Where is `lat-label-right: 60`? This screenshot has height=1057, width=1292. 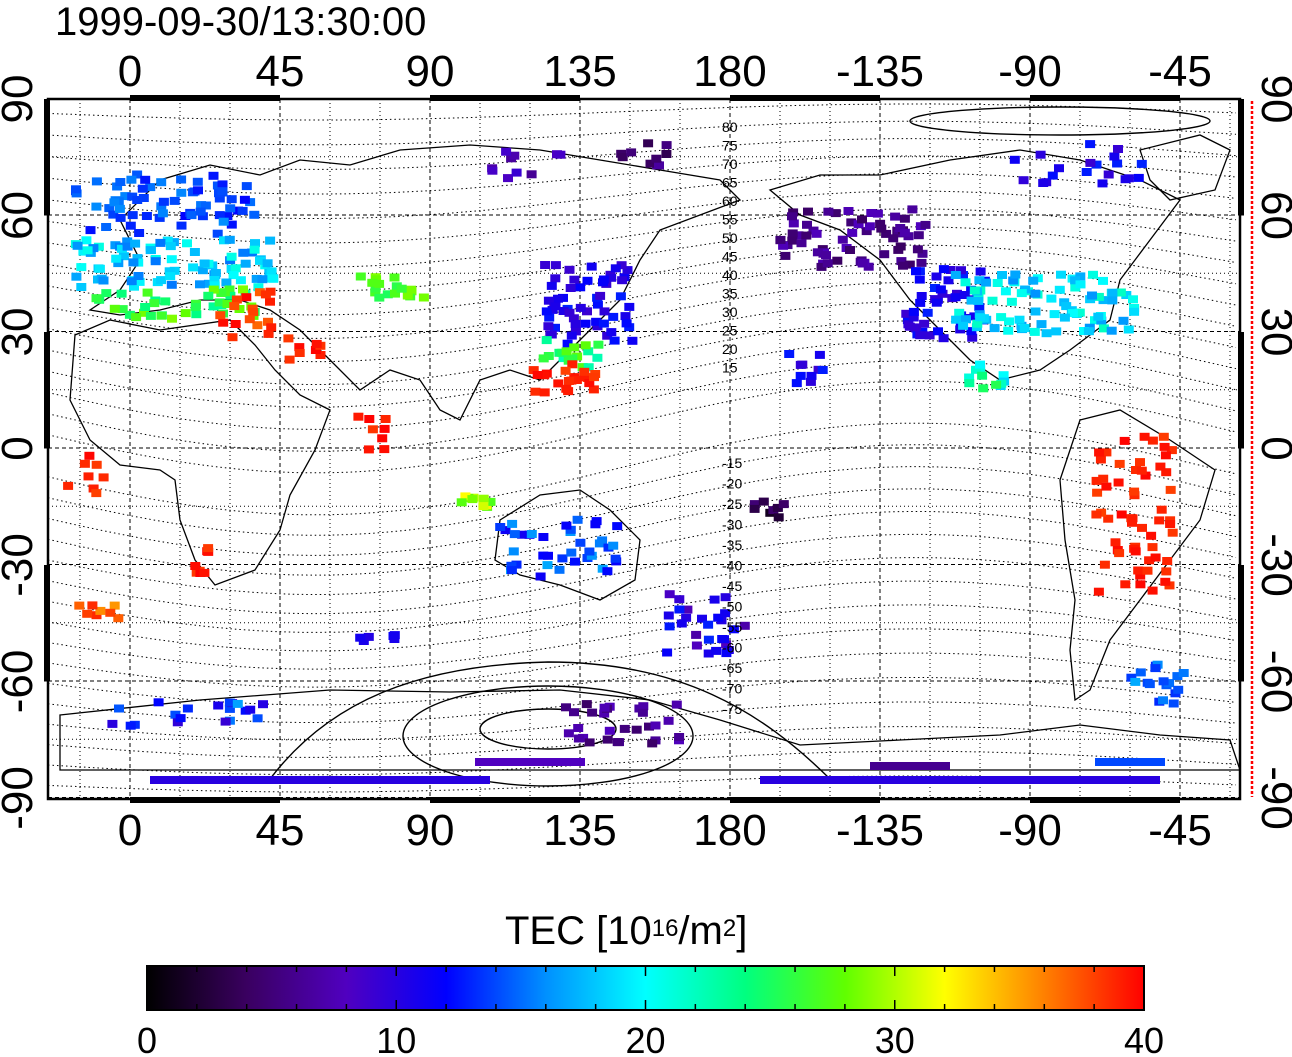
lat-label-right: 60 is located at coordinates (1272, 215).